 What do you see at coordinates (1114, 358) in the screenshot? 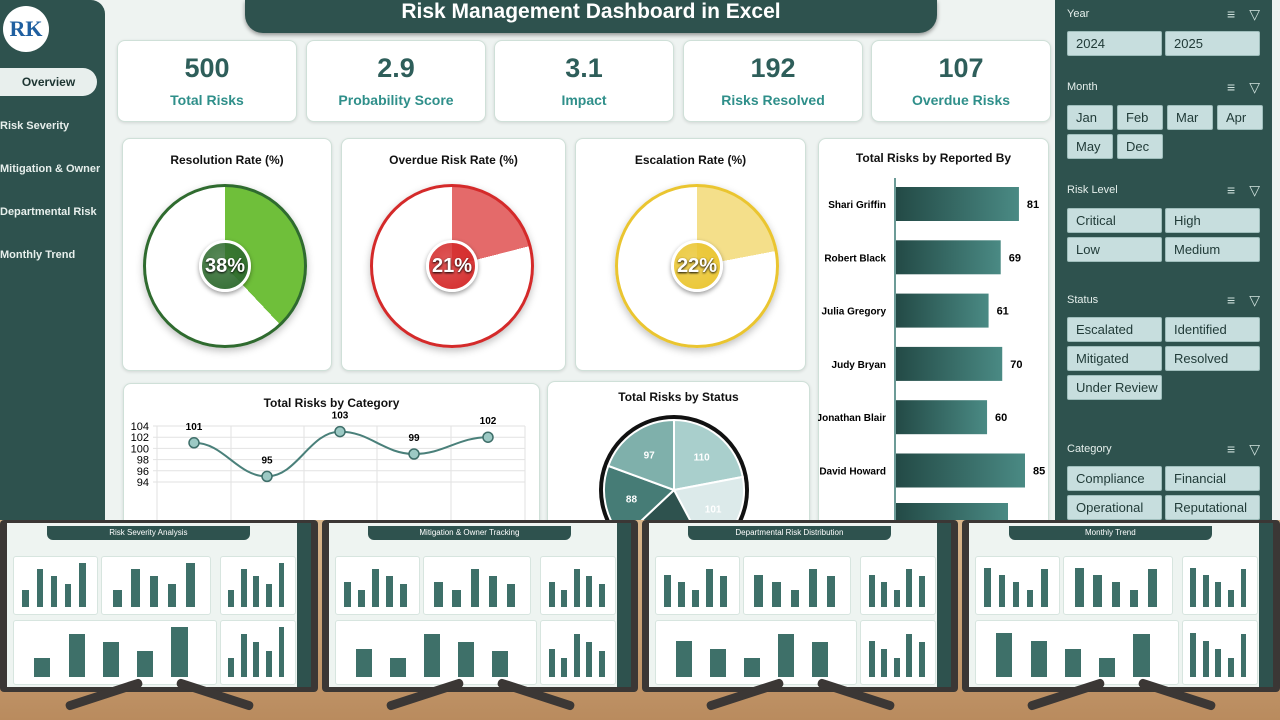
I see `filter-option-mitigated: Mitigated` at bounding box center [1114, 358].